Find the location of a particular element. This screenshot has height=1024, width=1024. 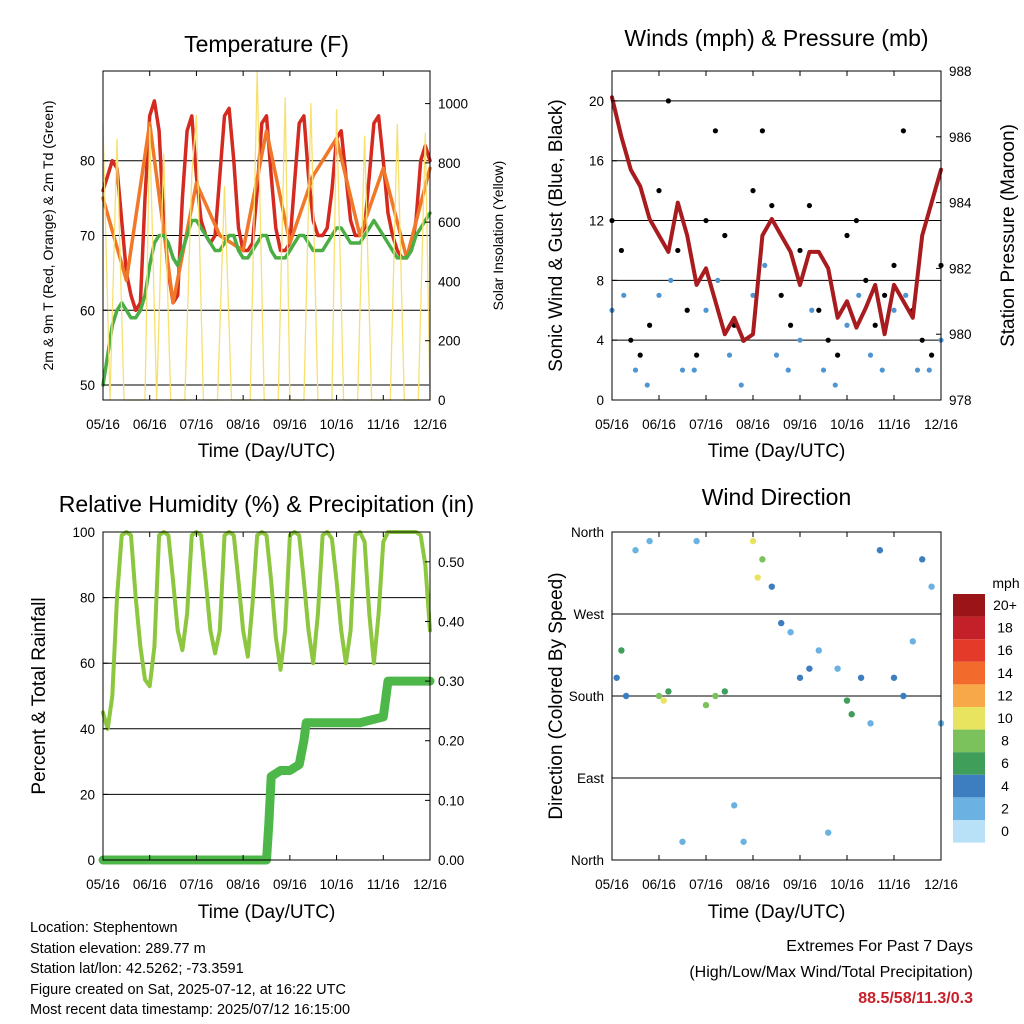

y-right-tick-label: 0.30 is located at coordinates (451, 681).